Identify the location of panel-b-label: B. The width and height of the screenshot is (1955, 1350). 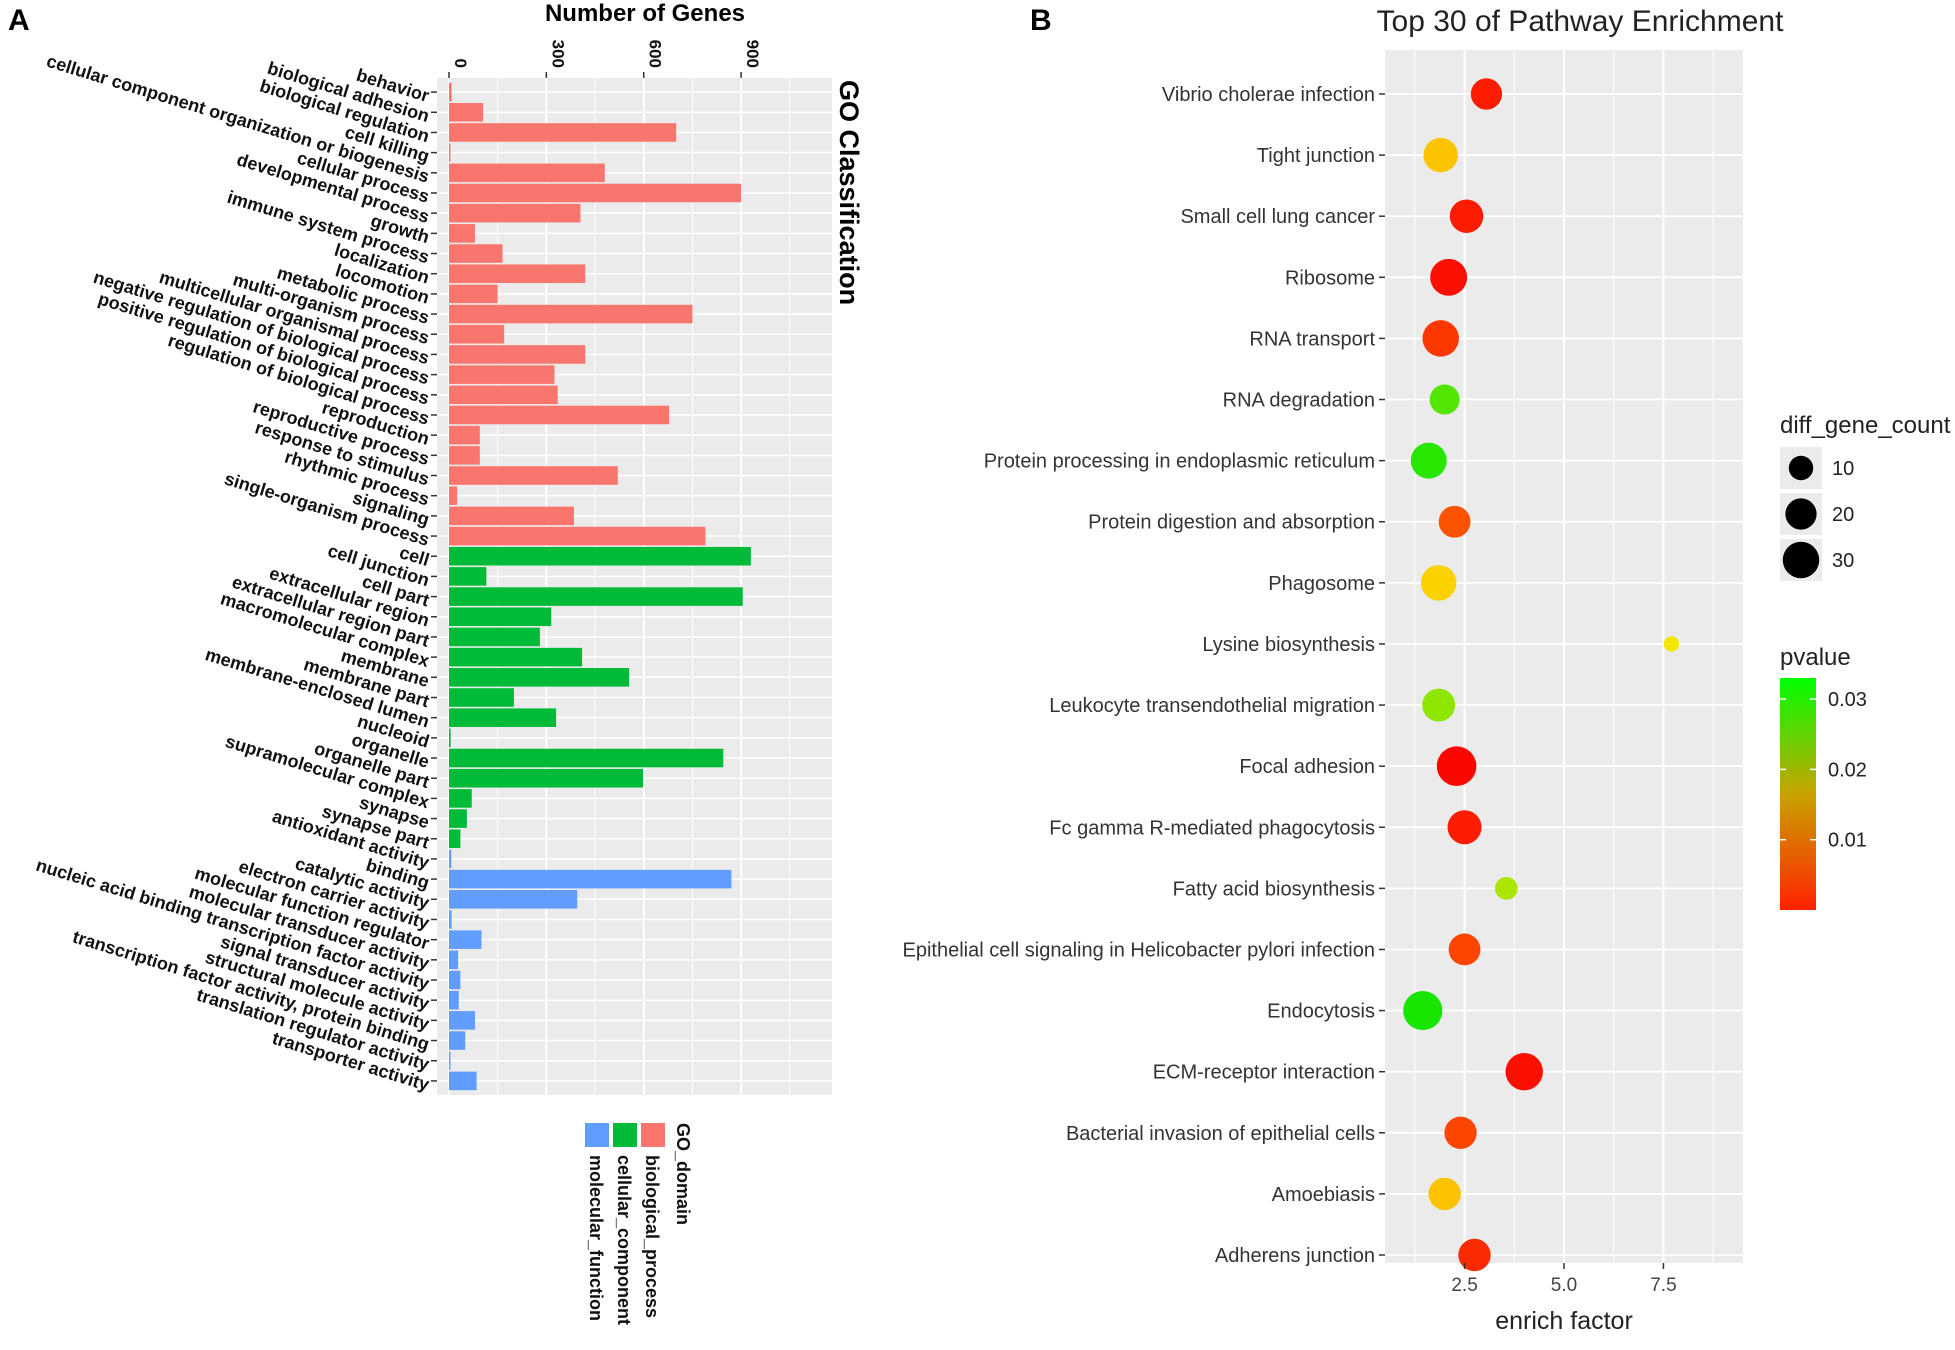
(1041, 20).